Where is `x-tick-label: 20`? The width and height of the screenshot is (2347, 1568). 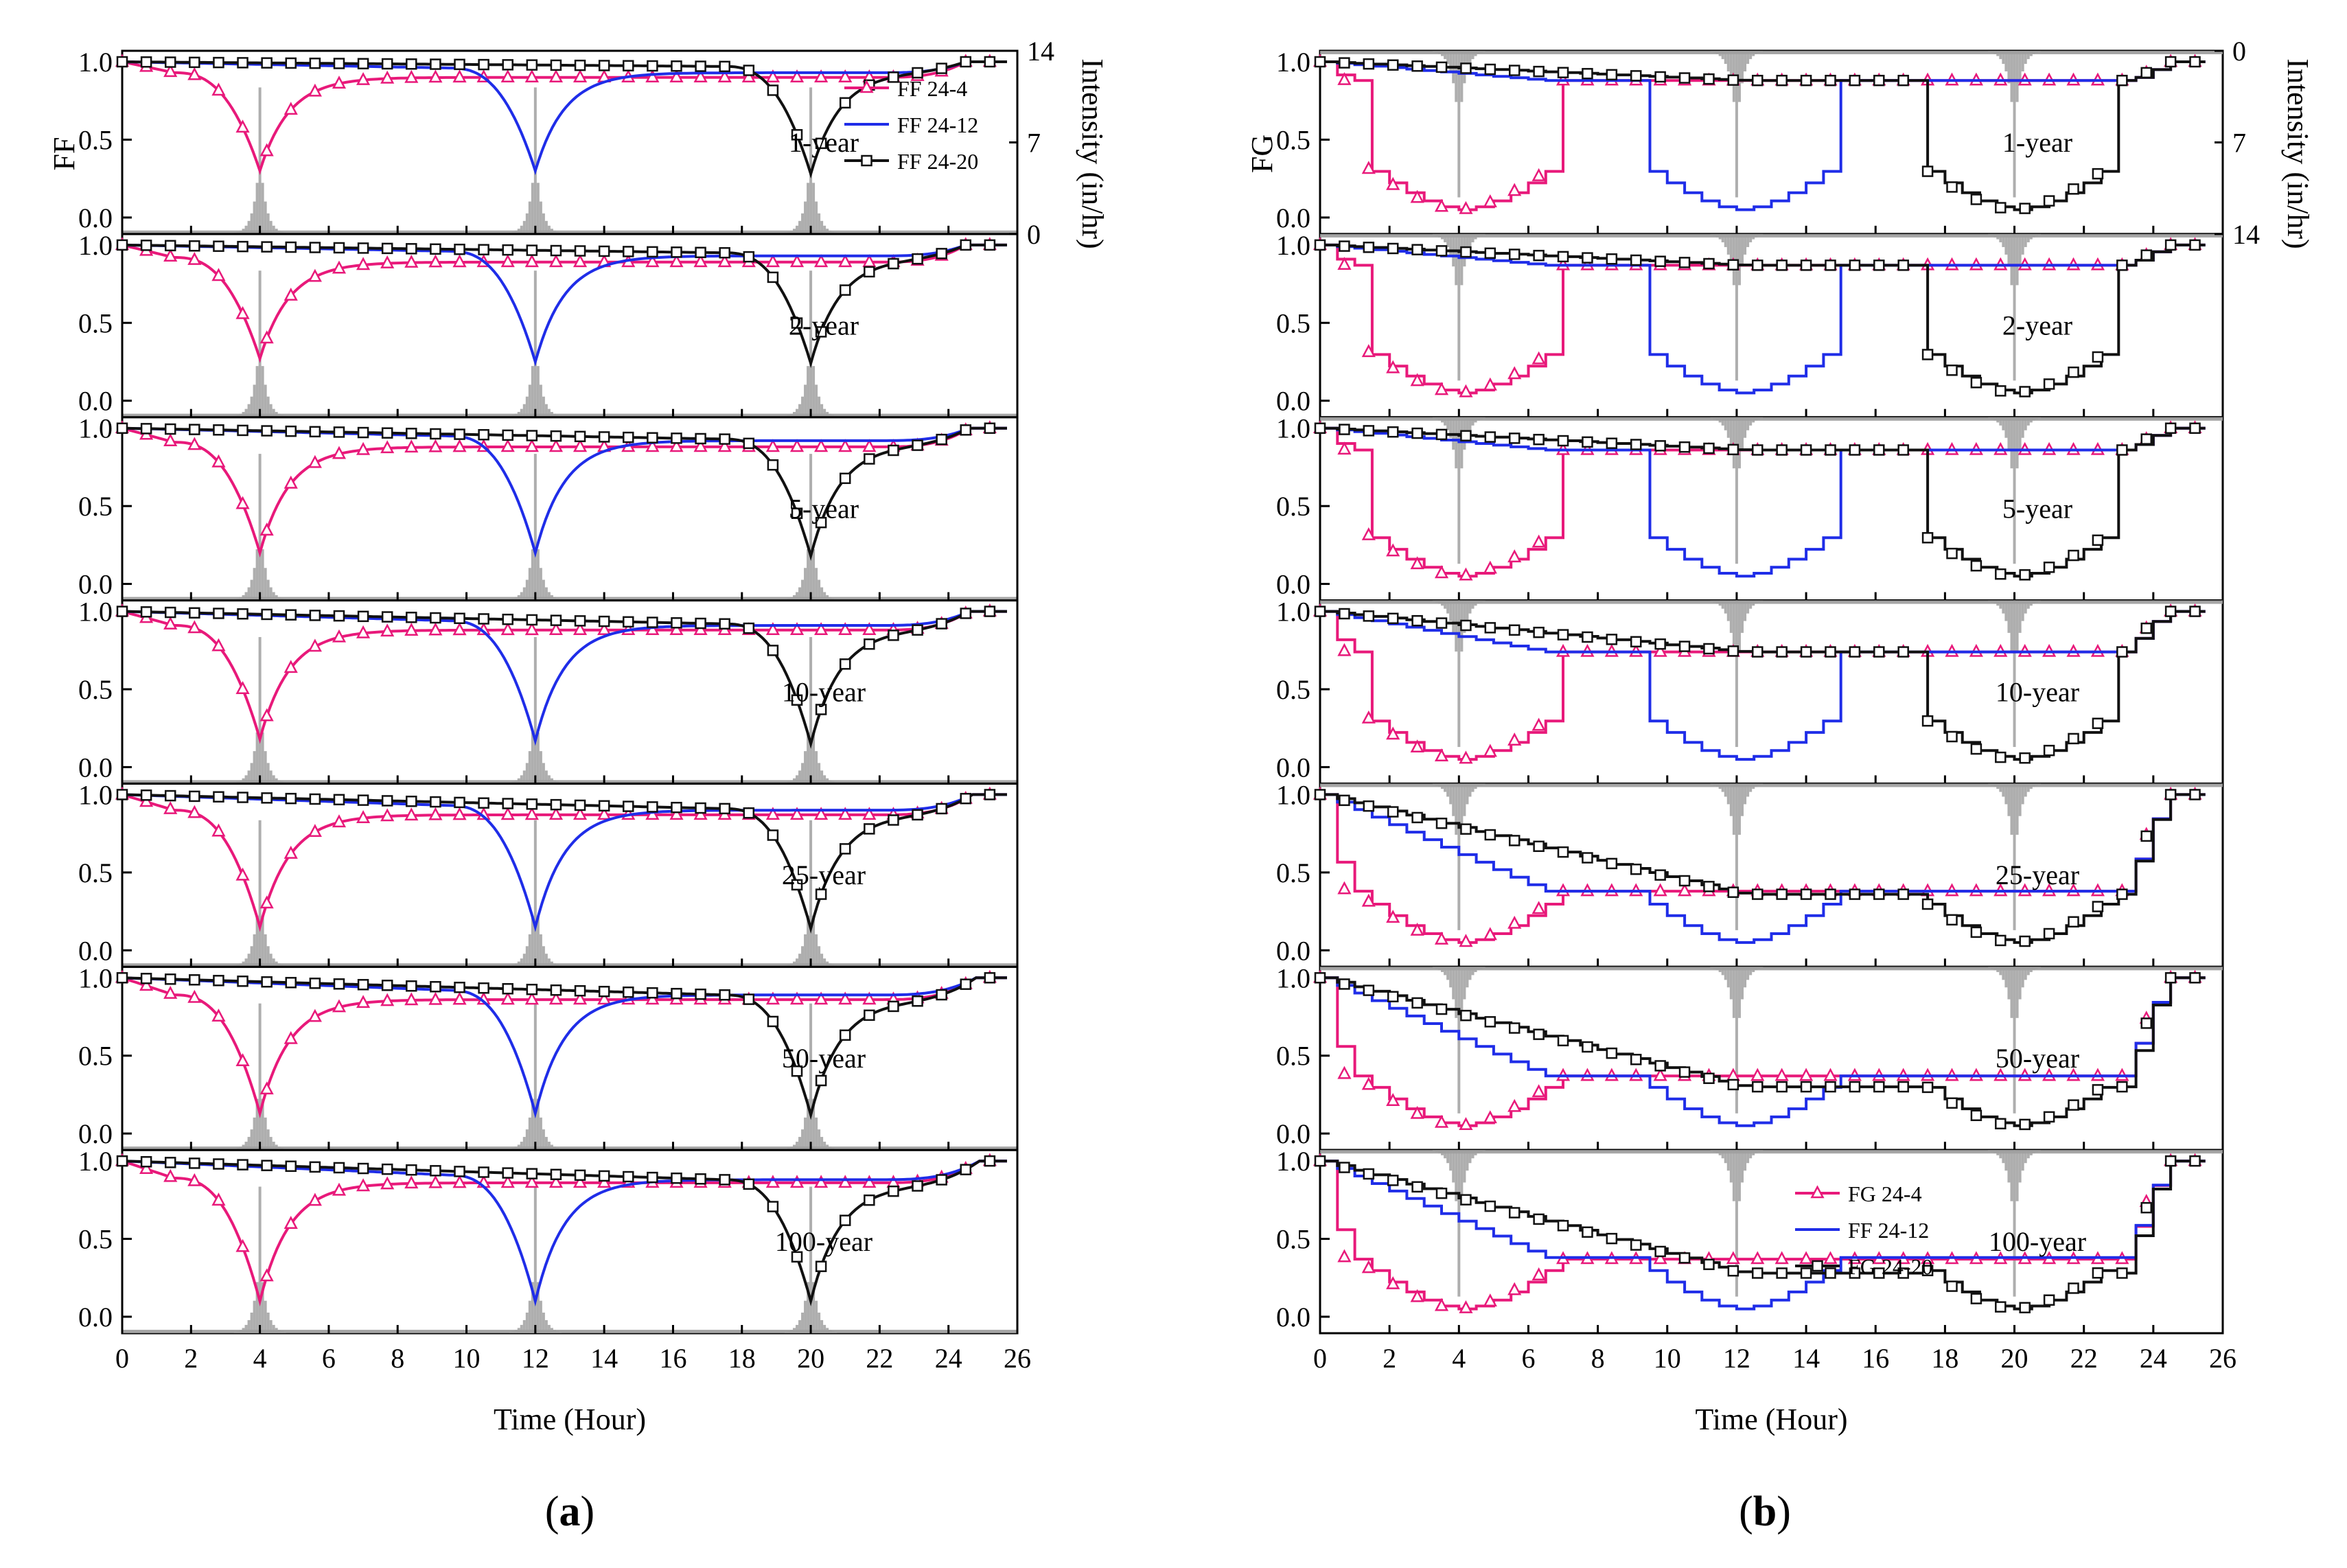
x-tick-label: 20 is located at coordinates (2014, 1358).